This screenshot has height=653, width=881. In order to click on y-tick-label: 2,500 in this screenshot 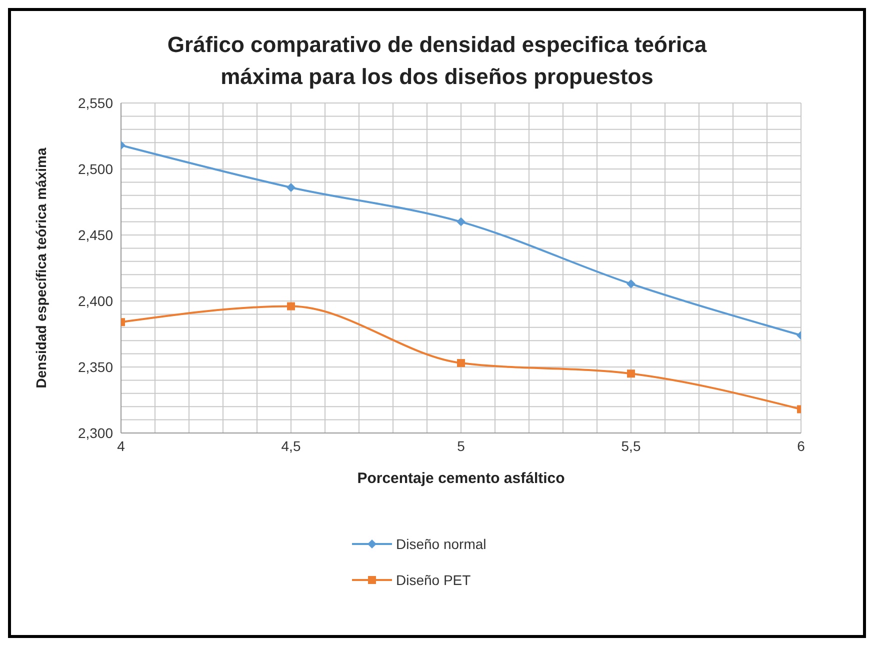, I will do `click(96, 168)`.